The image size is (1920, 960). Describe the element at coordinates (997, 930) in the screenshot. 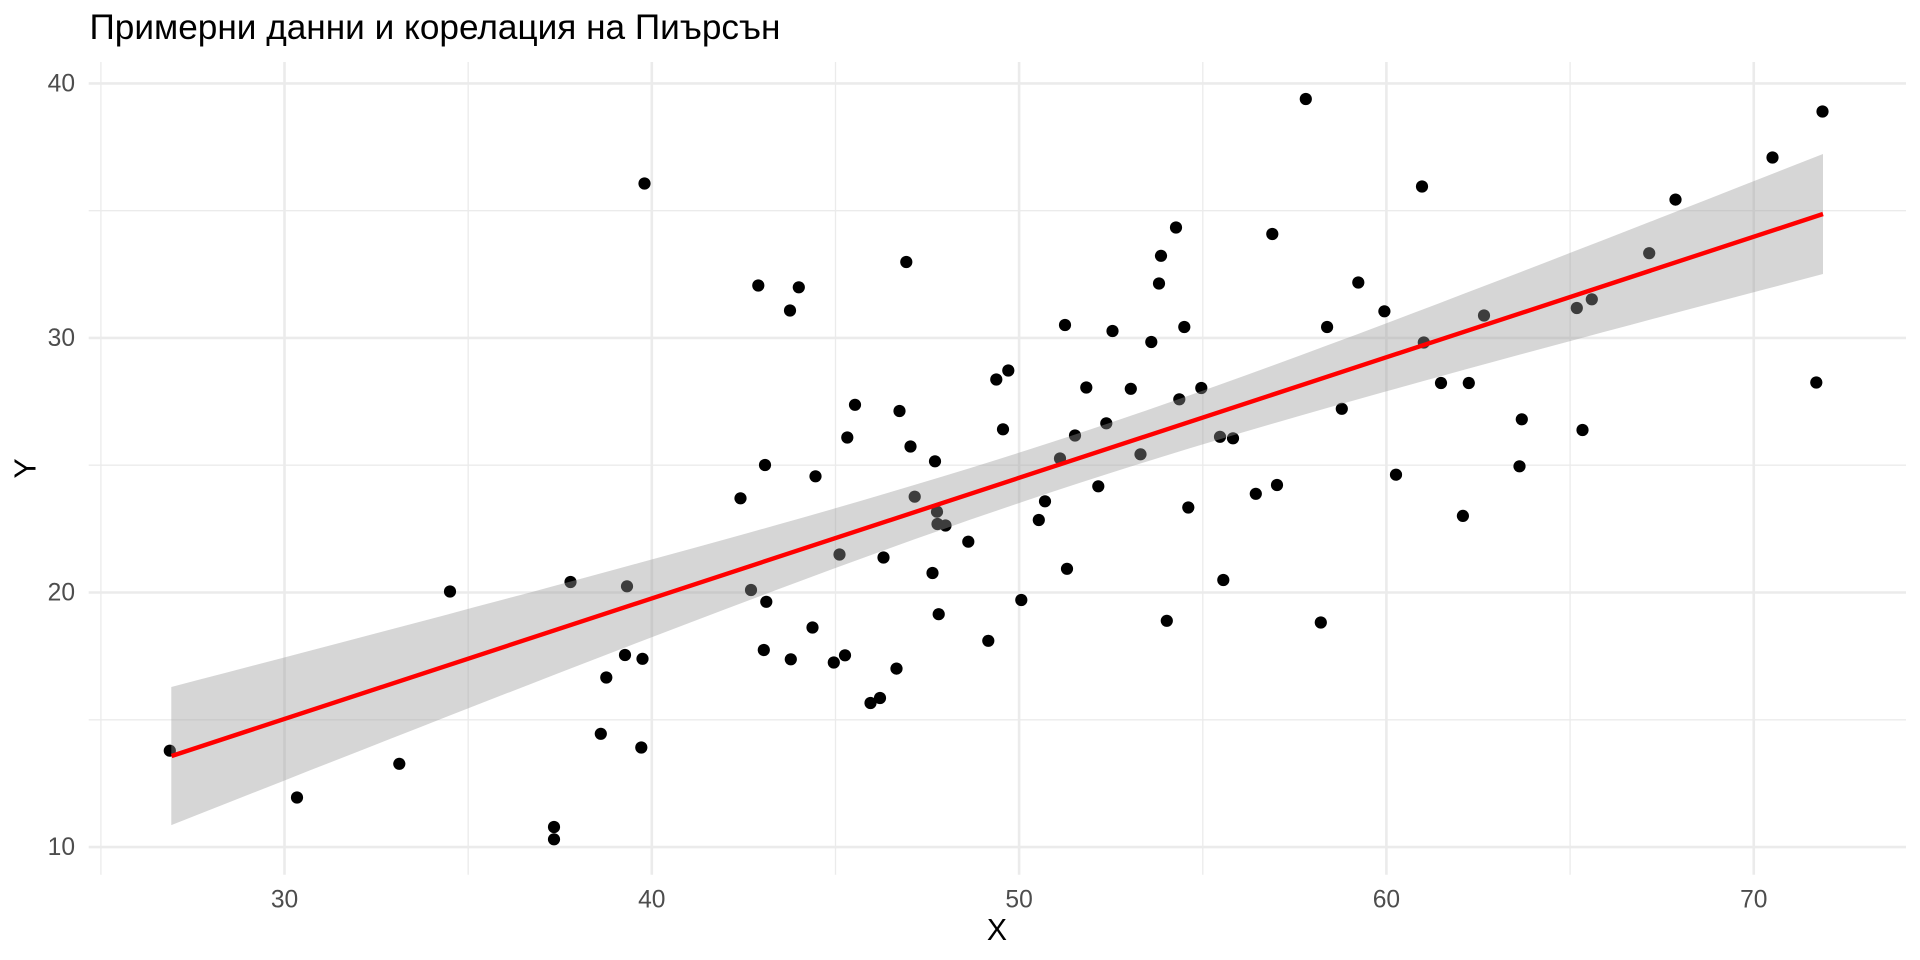

I see `svg-text: X` at that location.